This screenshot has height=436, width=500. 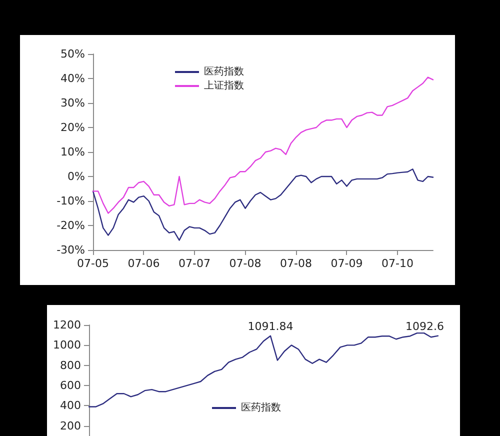 I want to click on y-tick-label: 1200, so click(x=67, y=325).